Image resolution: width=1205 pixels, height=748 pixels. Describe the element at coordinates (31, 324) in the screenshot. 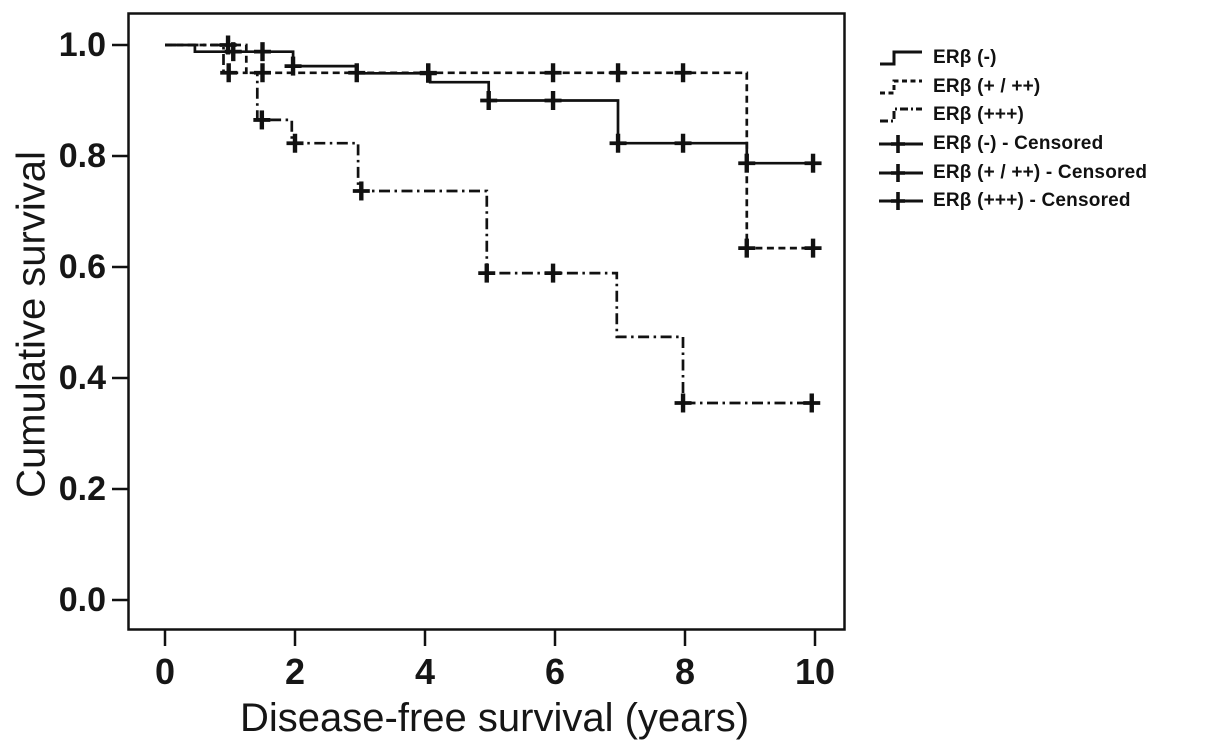

I see `y-axis-title: Cumulative survival` at that location.